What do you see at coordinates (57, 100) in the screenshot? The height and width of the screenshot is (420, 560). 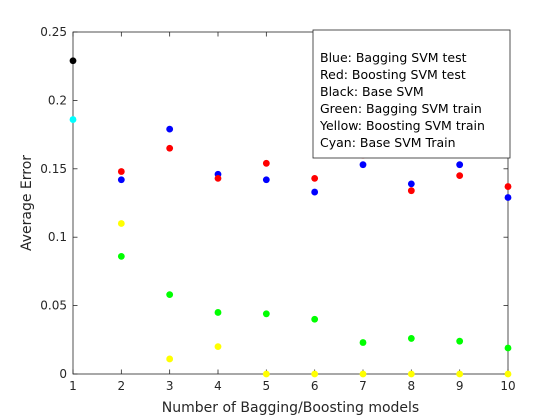 I see `y-tick-label: 0.2` at bounding box center [57, 100].